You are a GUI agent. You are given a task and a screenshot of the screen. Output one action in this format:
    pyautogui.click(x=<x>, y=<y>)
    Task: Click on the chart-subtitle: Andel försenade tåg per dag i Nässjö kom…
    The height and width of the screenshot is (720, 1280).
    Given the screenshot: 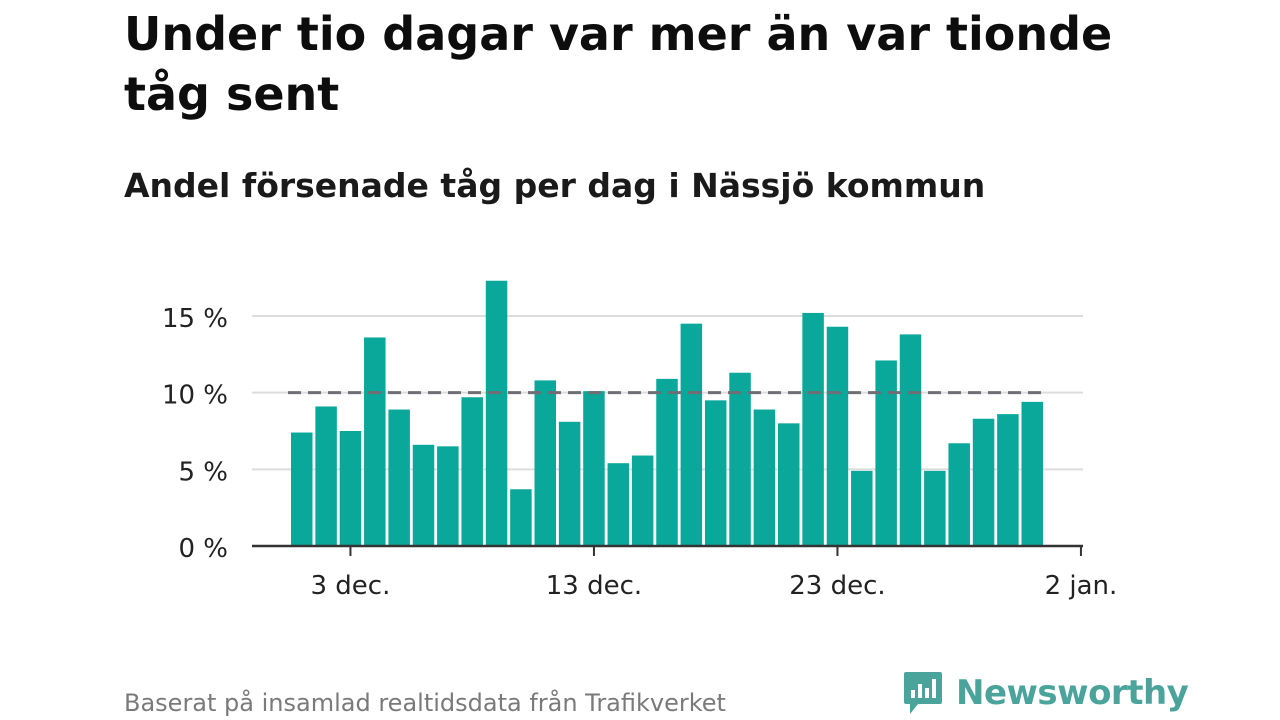 What is the action you would take?
    pyautogui.click(x=555, y=185)
    